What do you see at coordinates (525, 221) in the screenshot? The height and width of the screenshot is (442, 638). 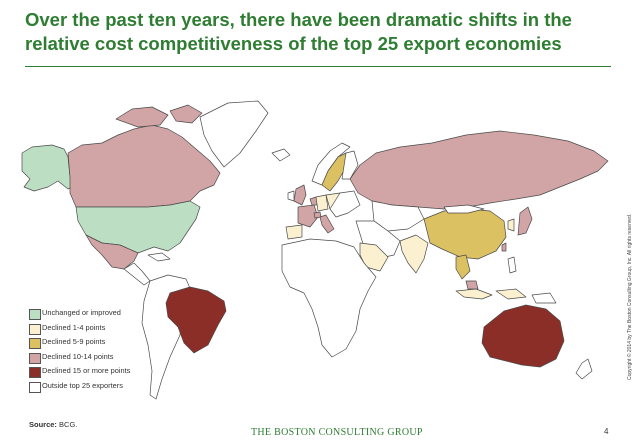 I see `region-japan` at bounding box center [525, 221].